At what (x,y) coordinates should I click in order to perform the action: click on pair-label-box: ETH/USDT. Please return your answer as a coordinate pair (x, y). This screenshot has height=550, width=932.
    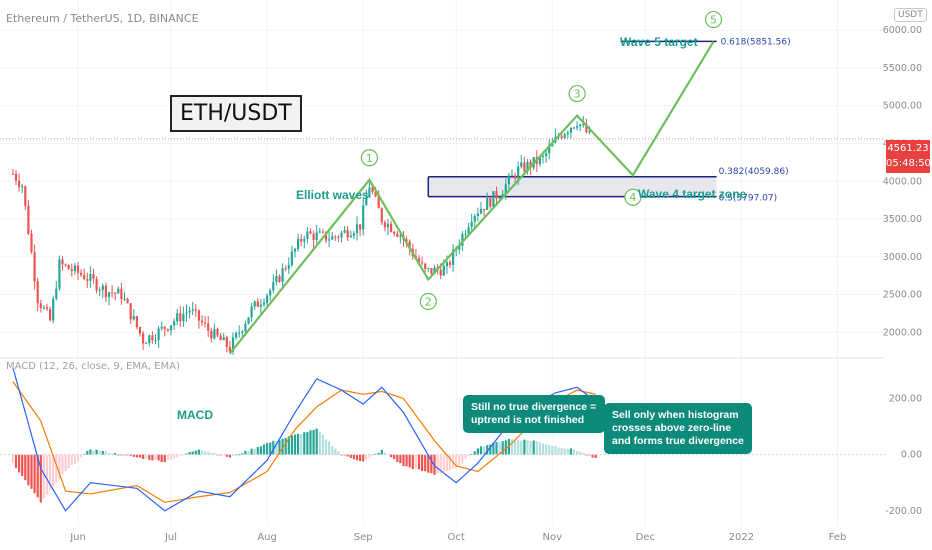
    Looking at the image, I should click on (236, 113).